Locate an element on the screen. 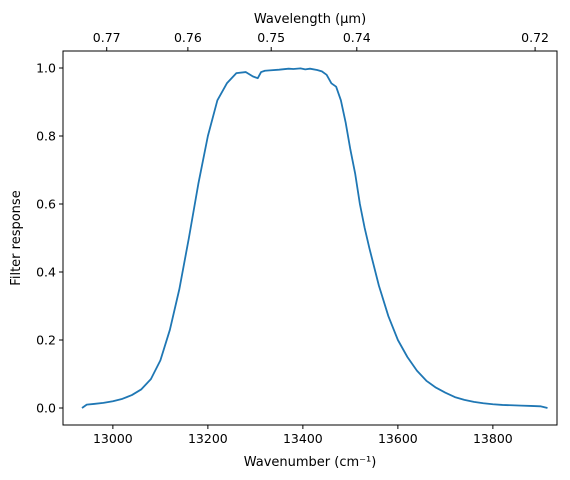  y-tick-label: 0.8 is located at coordinates (46, 136).